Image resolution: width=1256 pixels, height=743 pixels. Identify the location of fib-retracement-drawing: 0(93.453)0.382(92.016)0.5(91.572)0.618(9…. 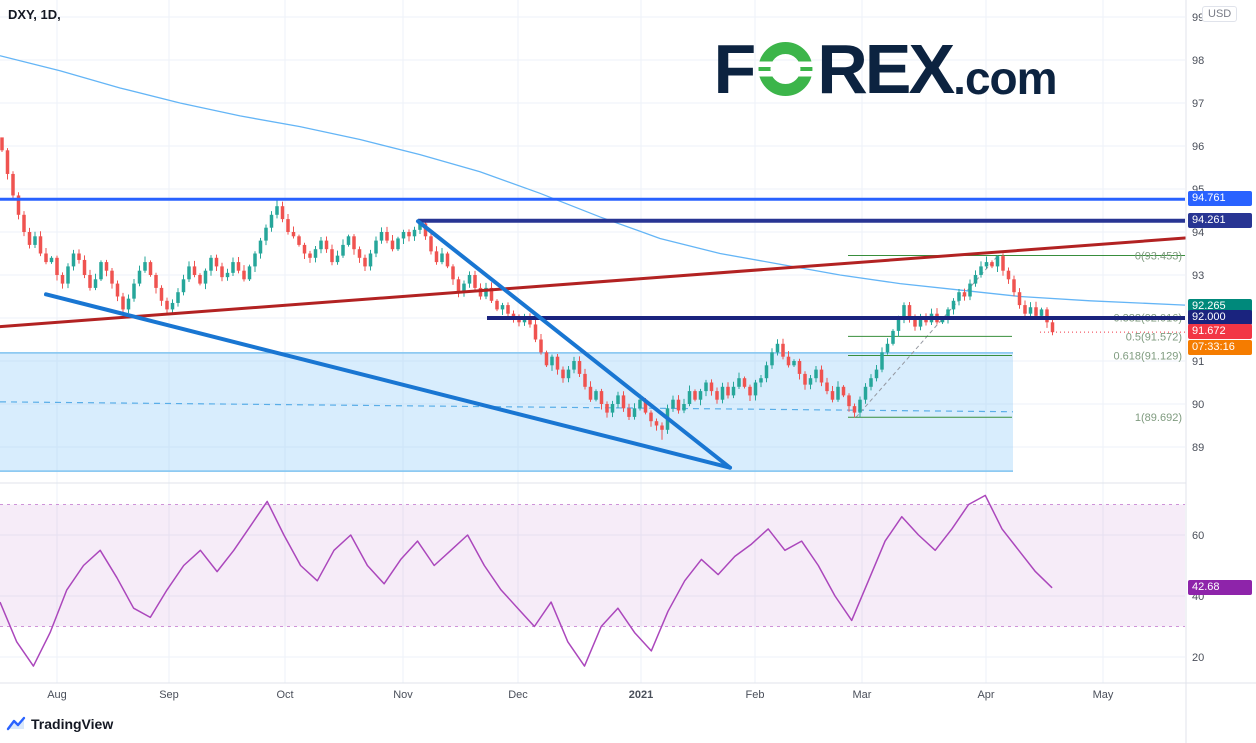
(1016, 338).